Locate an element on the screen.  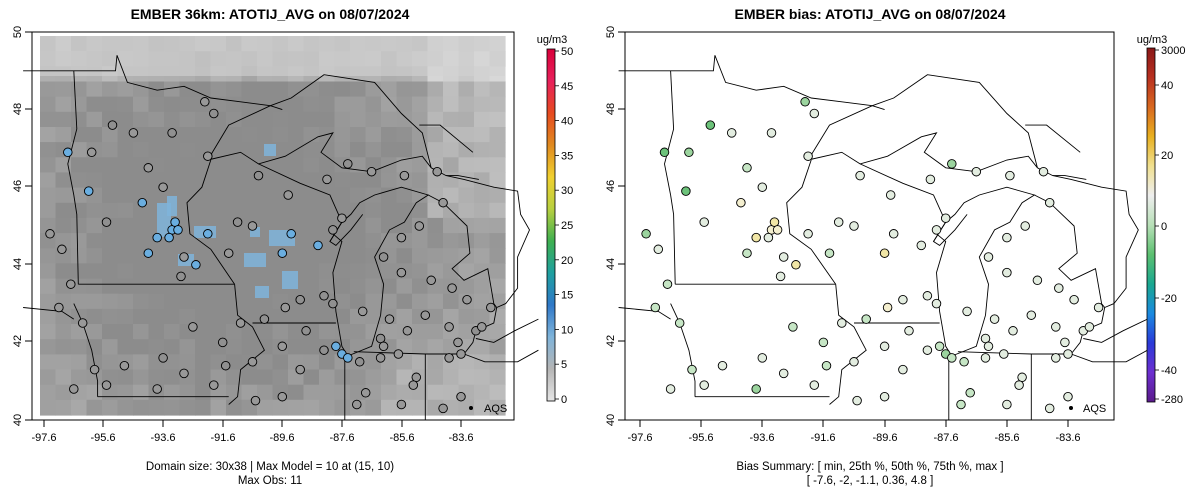
y-tick-label: 50 is located at coordinates (611, 32).